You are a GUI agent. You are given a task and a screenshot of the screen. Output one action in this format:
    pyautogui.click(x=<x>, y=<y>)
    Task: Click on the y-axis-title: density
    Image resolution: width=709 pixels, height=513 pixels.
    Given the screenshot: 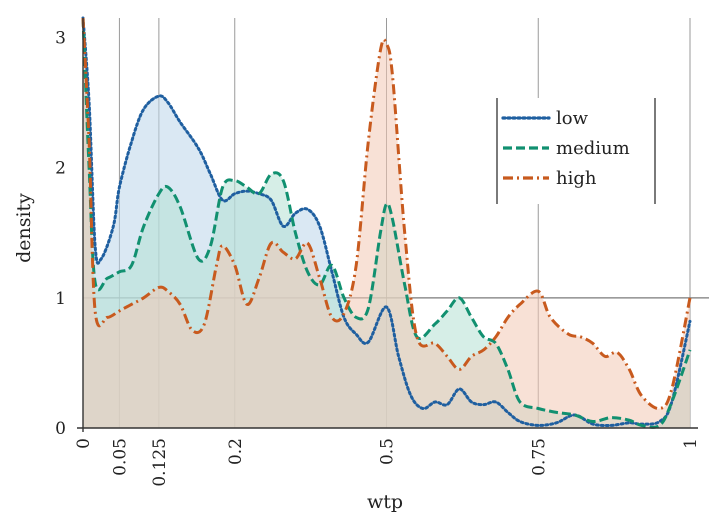 What is the action you would take?
    pyautogui.click(x=24, y=228)
    